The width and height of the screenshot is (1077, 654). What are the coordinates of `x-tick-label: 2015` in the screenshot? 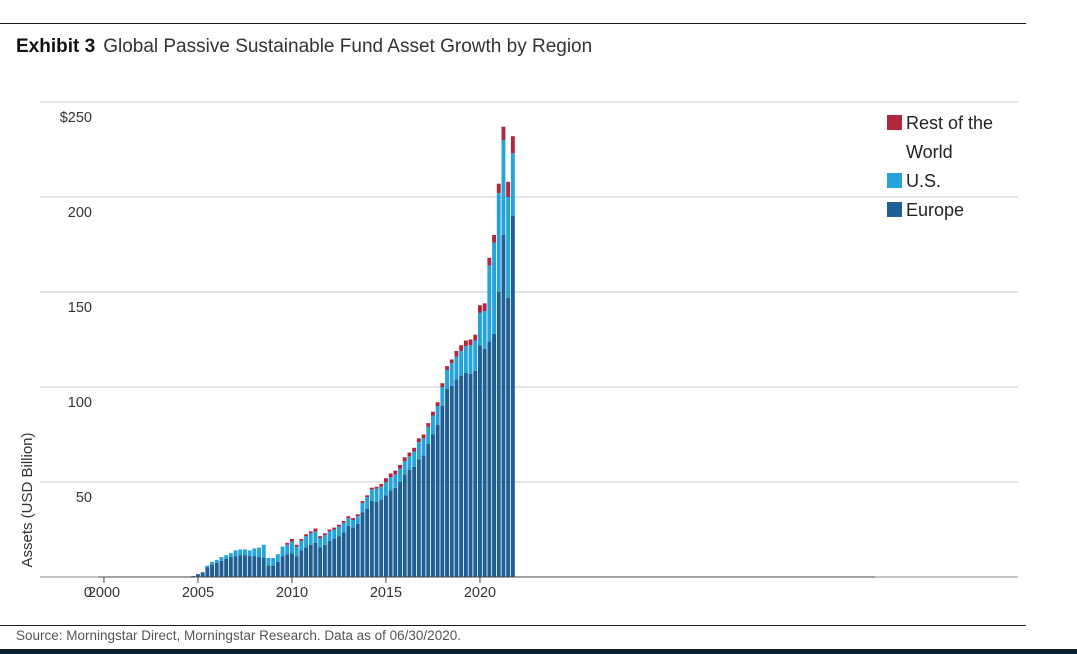 It's located at (386, 593).